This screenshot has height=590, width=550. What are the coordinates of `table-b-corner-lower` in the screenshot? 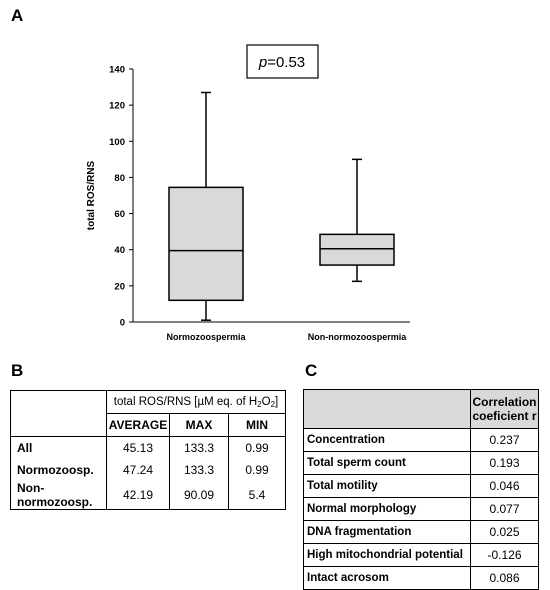 It's located at (58, 425).